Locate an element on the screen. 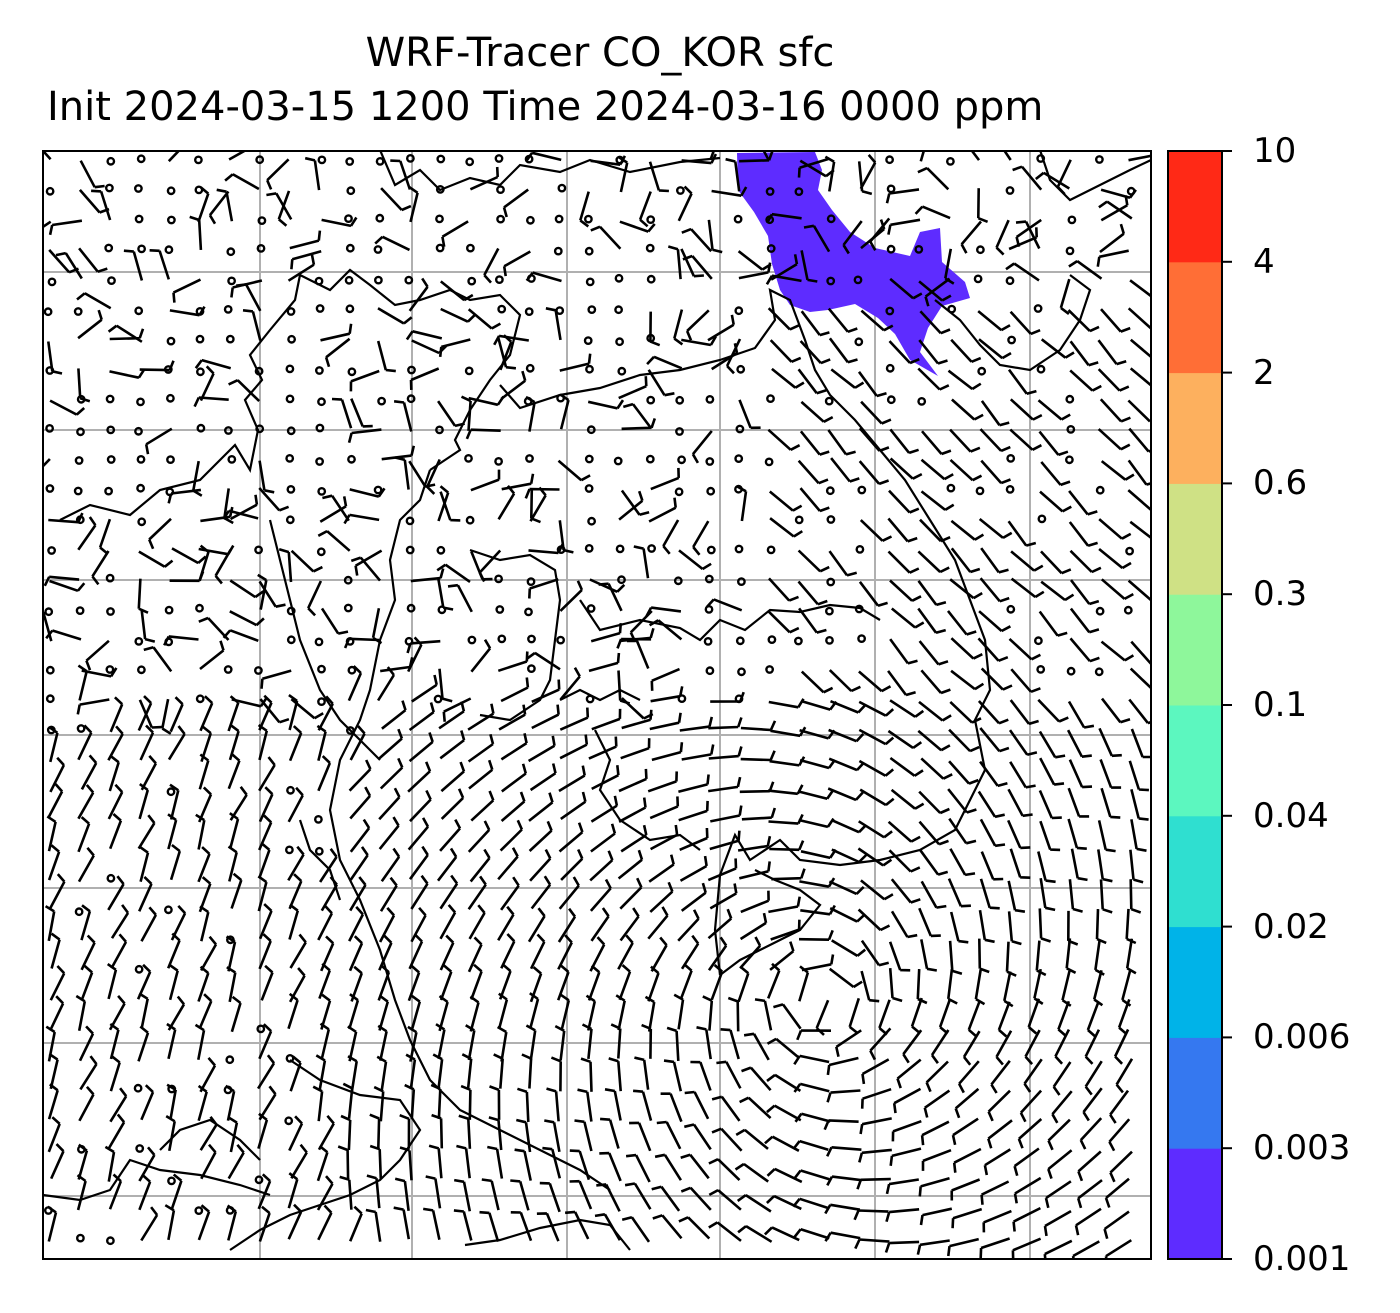  tracer-plume is located at coordinates (853, 264).